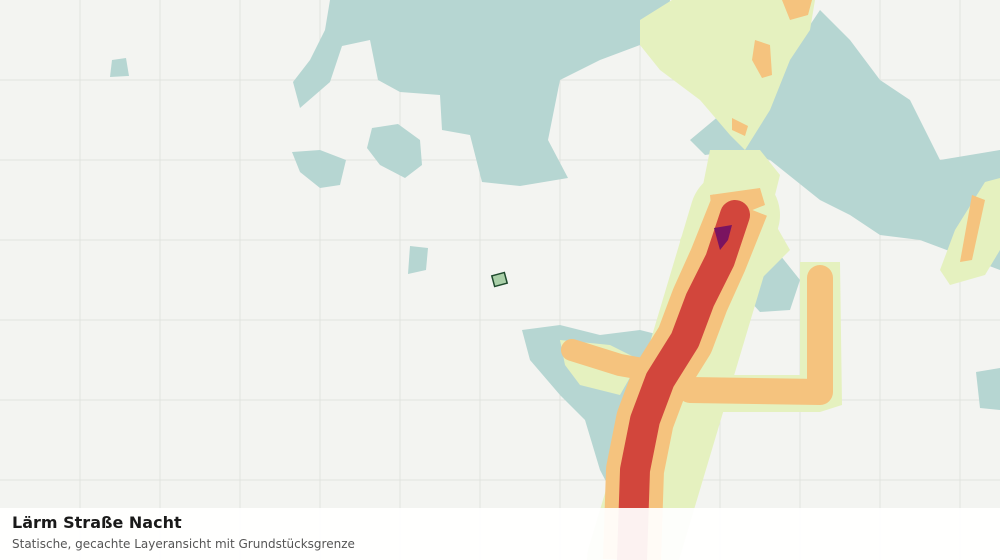 This screenshot has height=560, width=1000. I want to click on noise-extreme-zone, so click(723, 237).